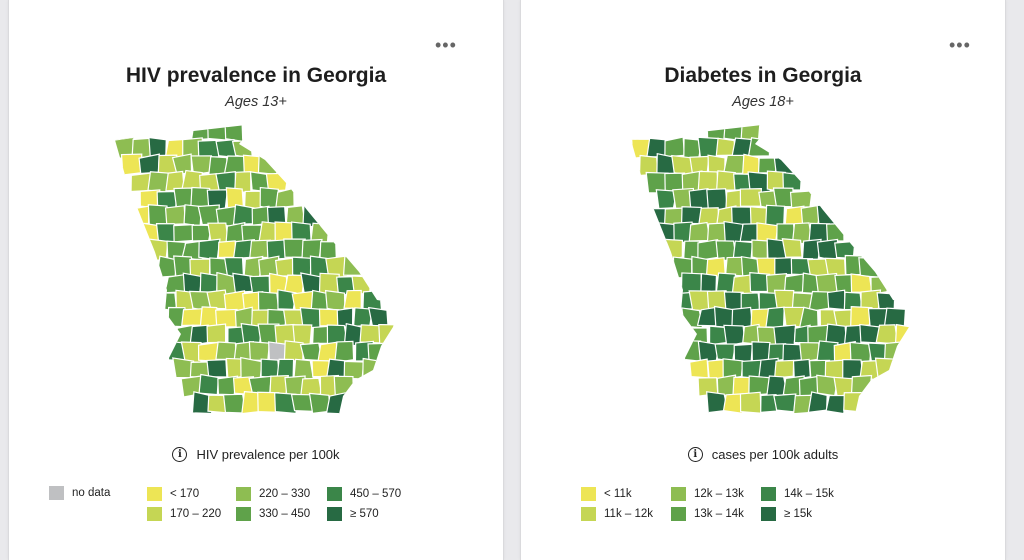 The image size is (1024, 560). I want to click on legend-item-bin-3: 220 – 330, so click(273, 494).